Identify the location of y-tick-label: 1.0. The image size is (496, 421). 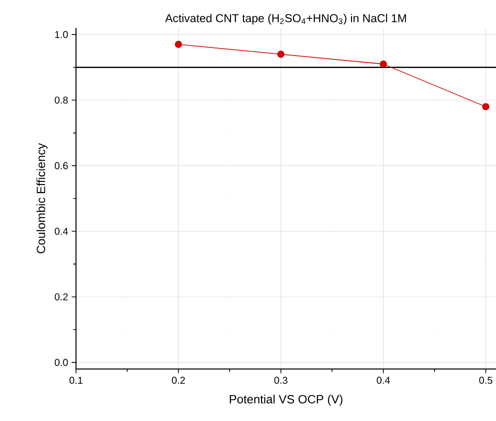
(61, 34).